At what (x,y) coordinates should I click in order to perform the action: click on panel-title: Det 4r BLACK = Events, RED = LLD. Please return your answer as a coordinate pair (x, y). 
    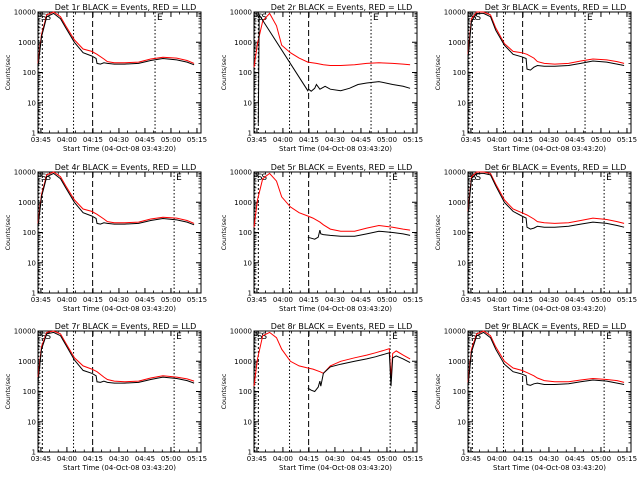
    Looking at the image, I should click on (126, 167).